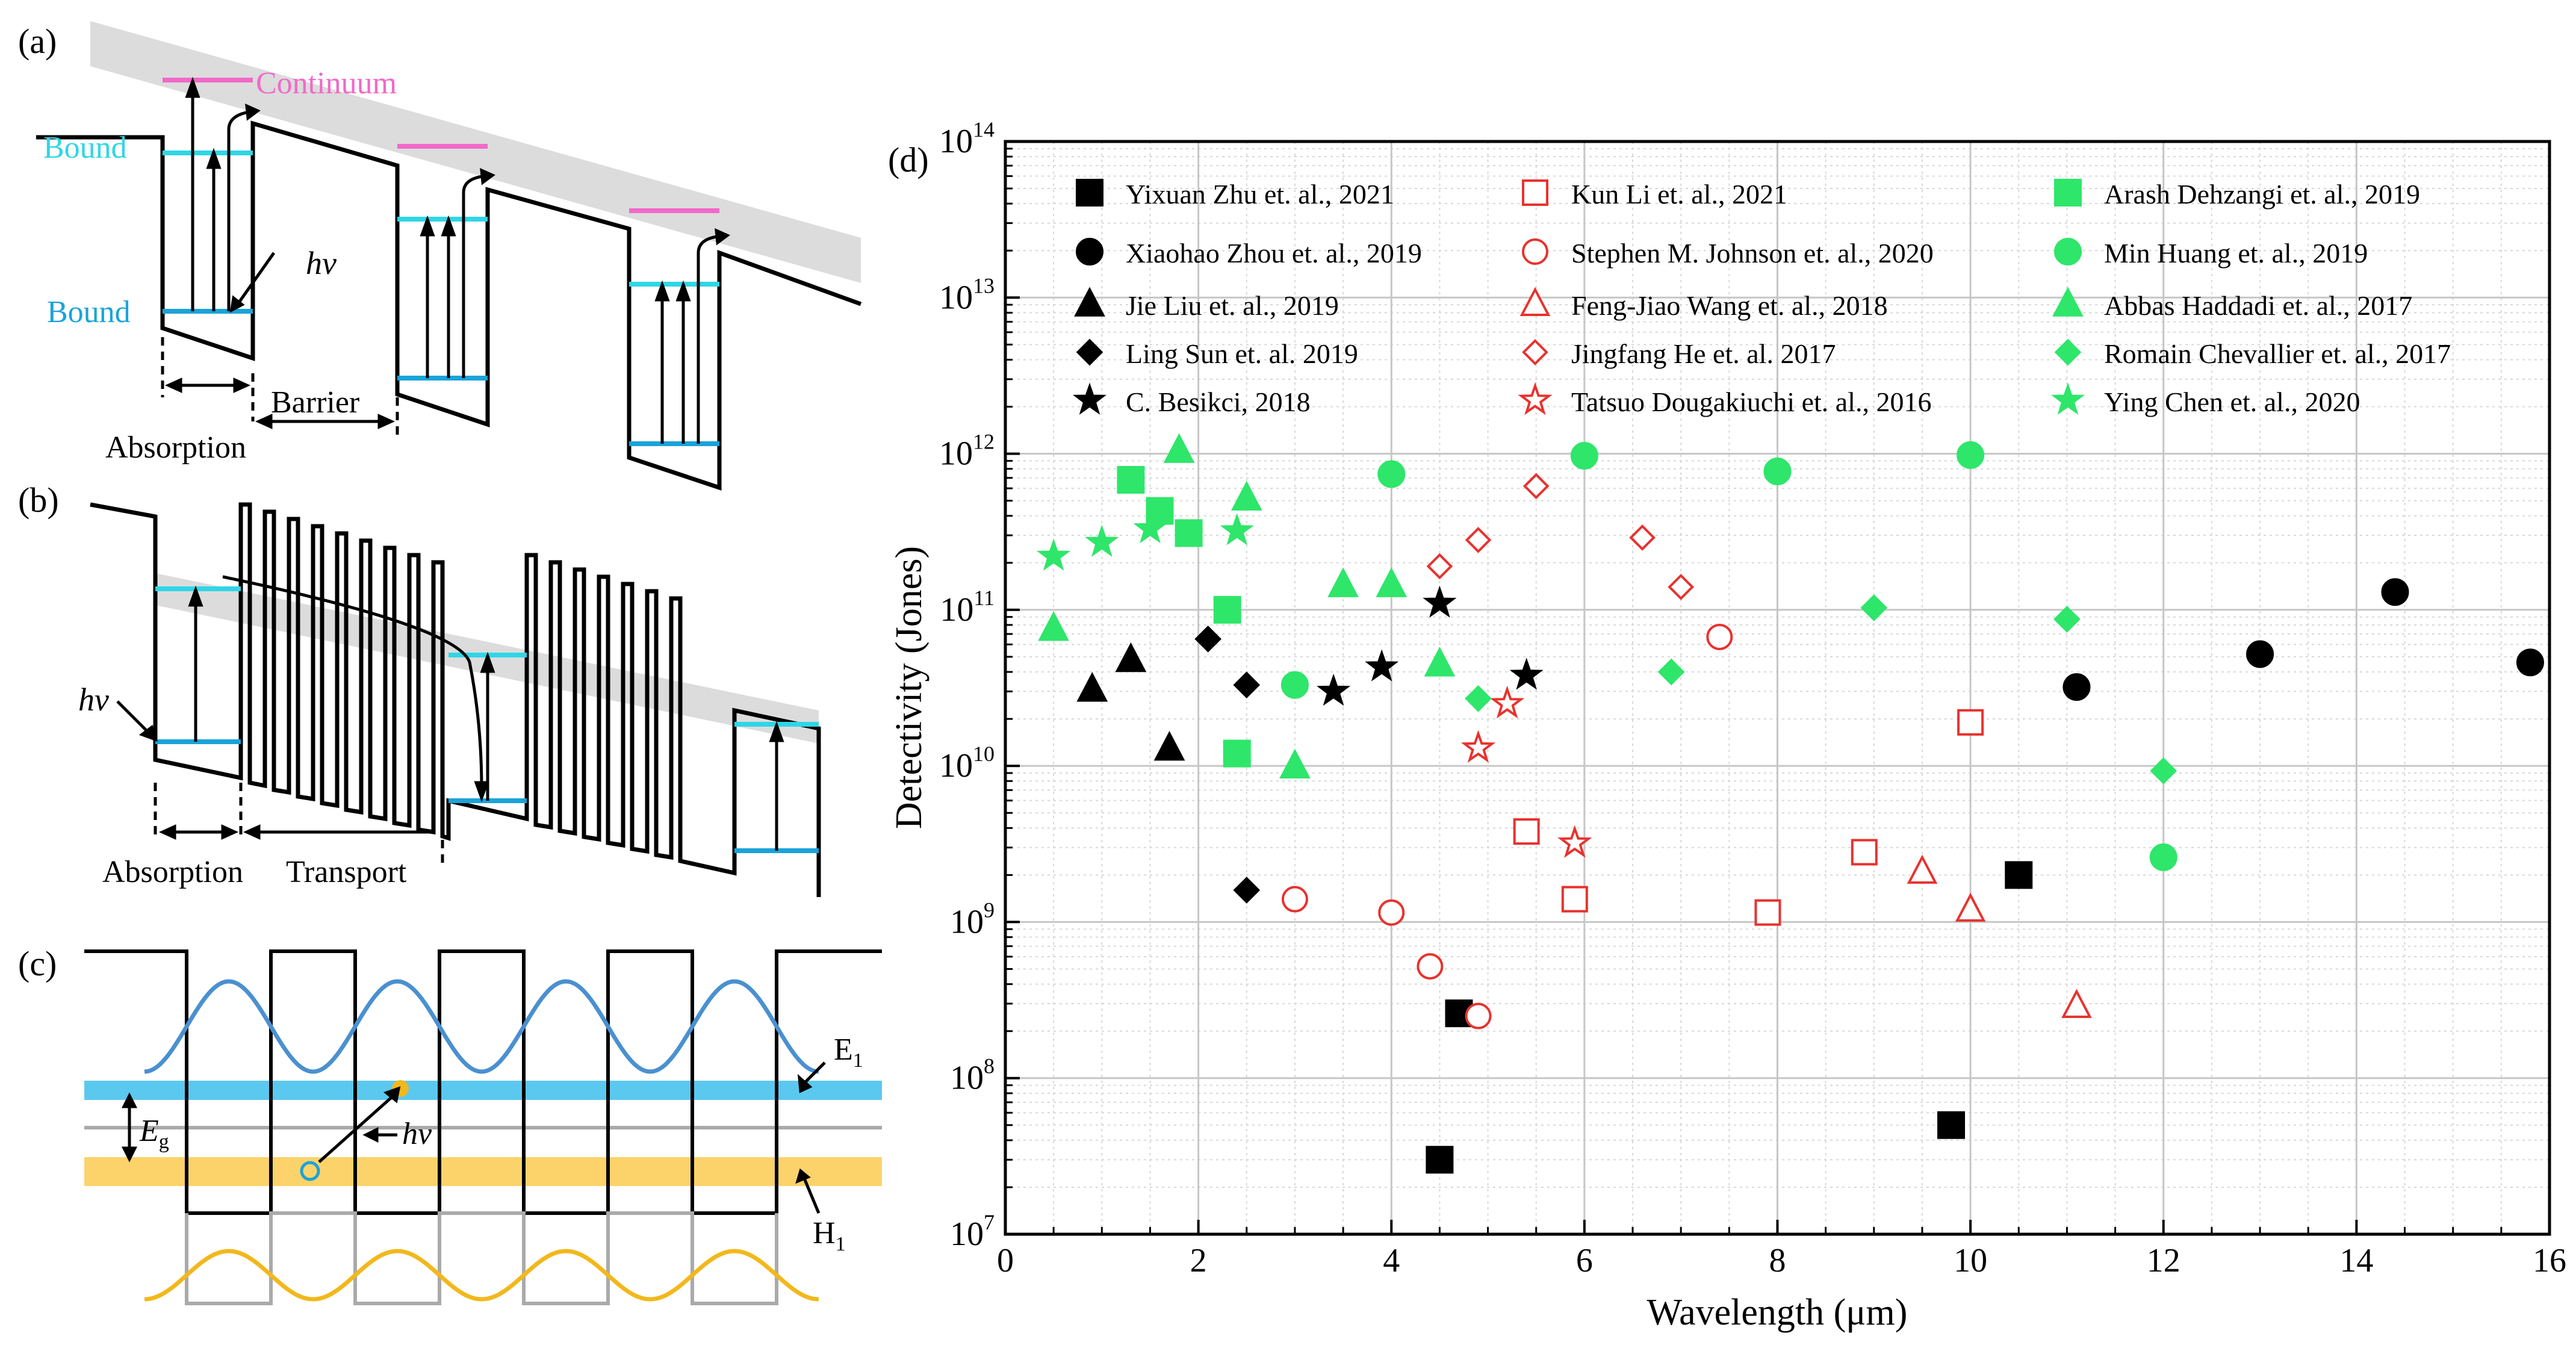 This screenshot has height=1345, width=2576. Describe the element at coordinates (2356, 1260) in the screenshot. I see `x-tick-label: 14` at that location.